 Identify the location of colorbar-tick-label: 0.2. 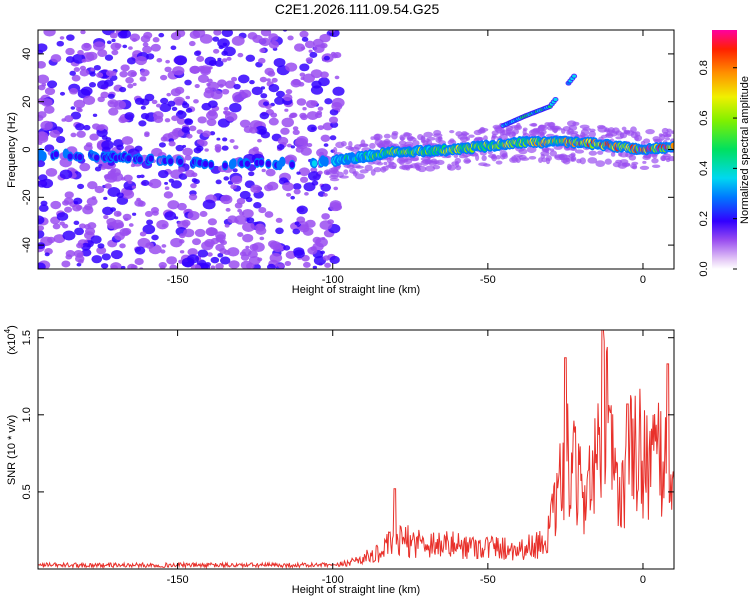
(704, 218).